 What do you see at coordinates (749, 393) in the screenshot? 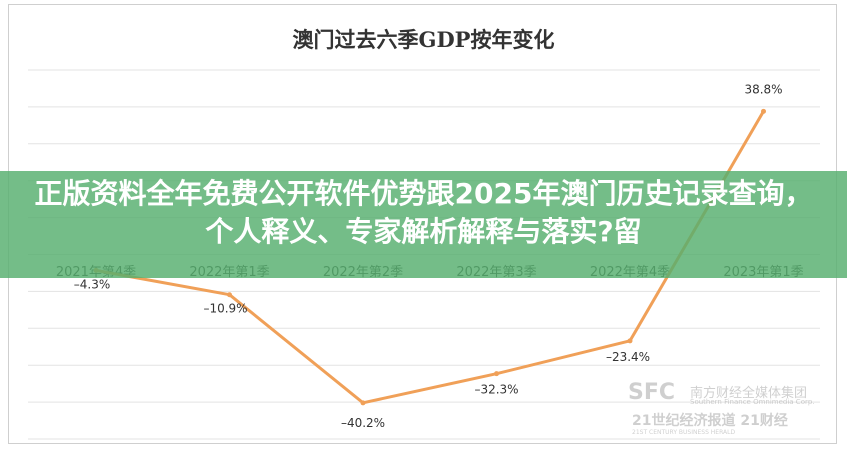
I see `watermark-name: 南方财经全媒体集团` at bounding box center [749, 393].